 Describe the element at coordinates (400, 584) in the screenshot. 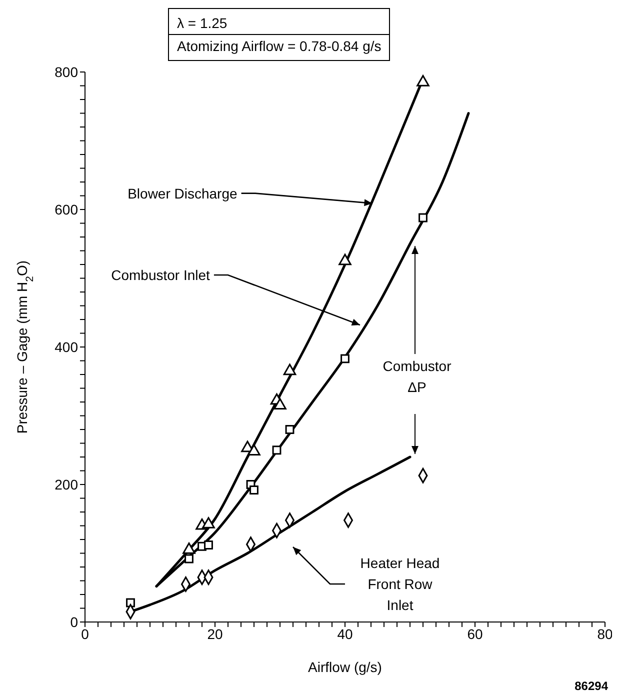

I see `annotation: Heater Head Front Row Inlet` at that location.